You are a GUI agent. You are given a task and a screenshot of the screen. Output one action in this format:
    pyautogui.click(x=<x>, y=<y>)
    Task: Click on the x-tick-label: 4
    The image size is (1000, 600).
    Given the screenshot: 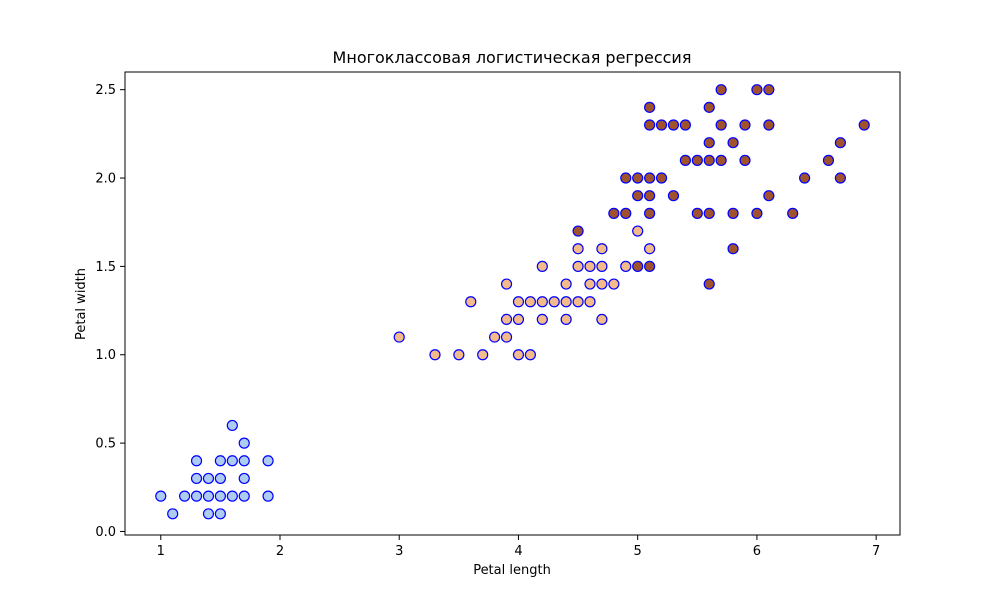 What is the action you would take?
    pyautogui.click(x=518, y=551)
    